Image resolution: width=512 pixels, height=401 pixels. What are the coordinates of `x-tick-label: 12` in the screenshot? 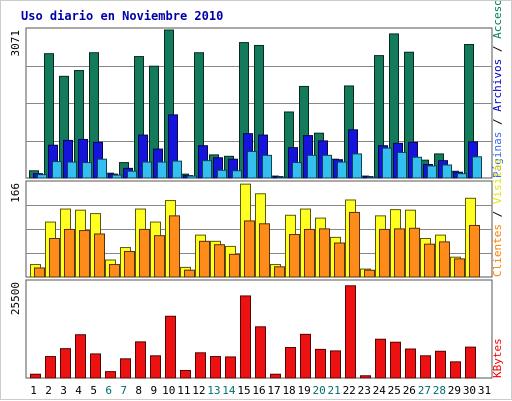 It's located at (198, 390).